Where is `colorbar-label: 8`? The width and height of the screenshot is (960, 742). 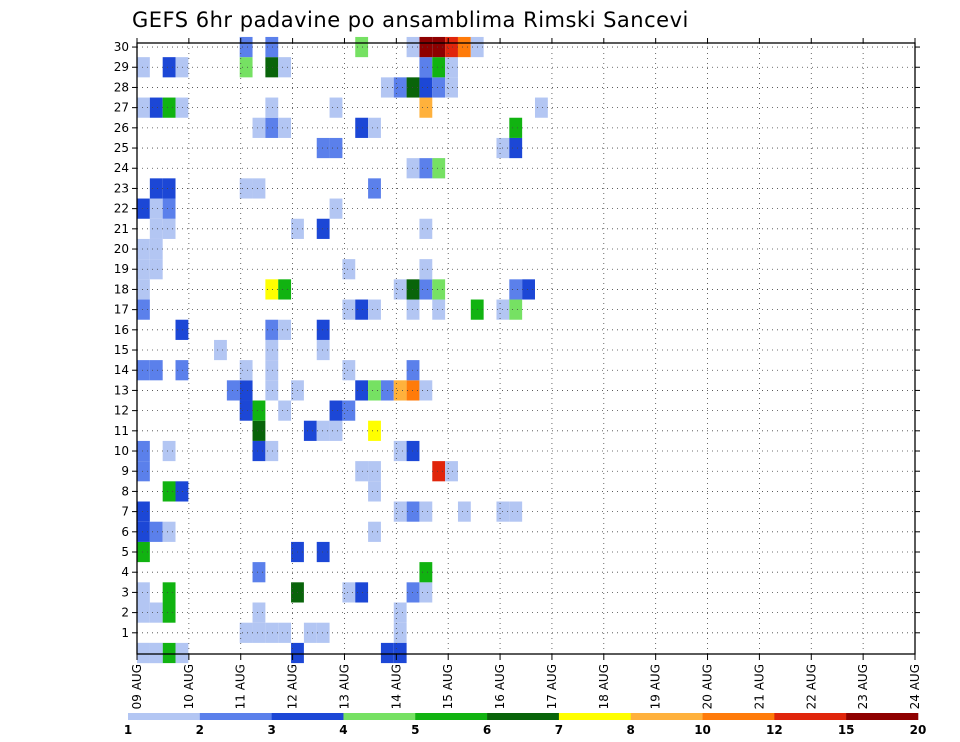 colorbar-label: 8 is located at coordinates (631, 730).